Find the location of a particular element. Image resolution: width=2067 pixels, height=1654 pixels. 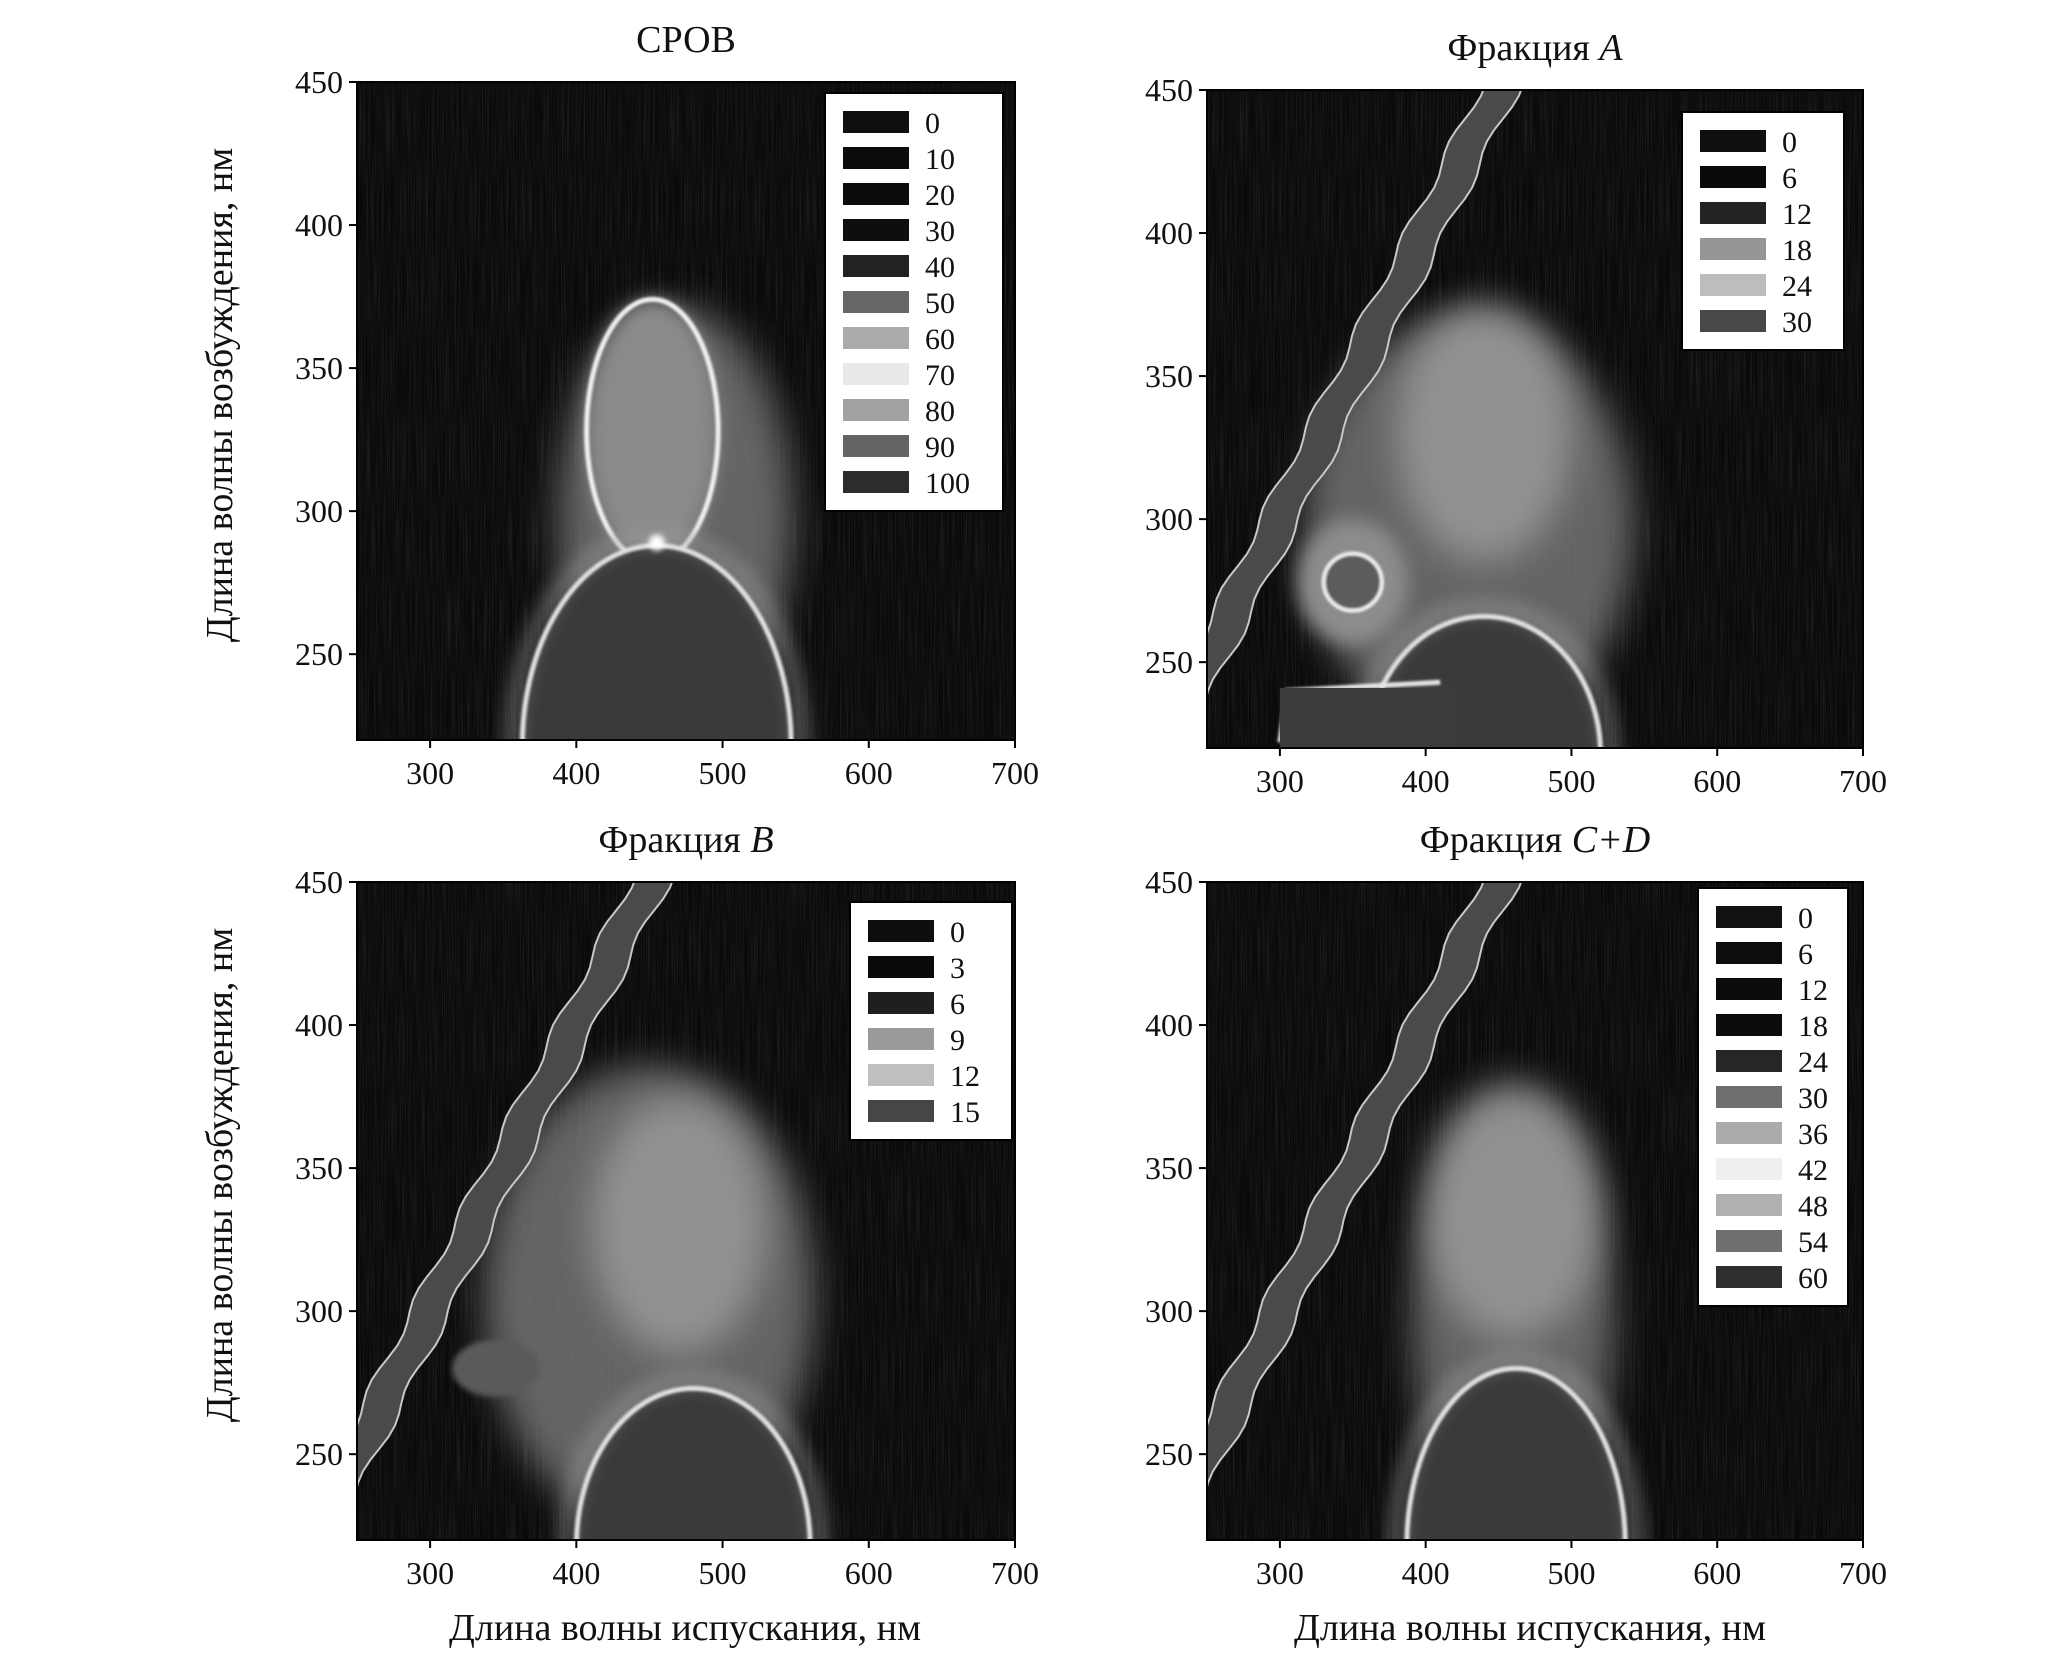

panel-title-text: СРОВ is located at coordinates (686, 40).